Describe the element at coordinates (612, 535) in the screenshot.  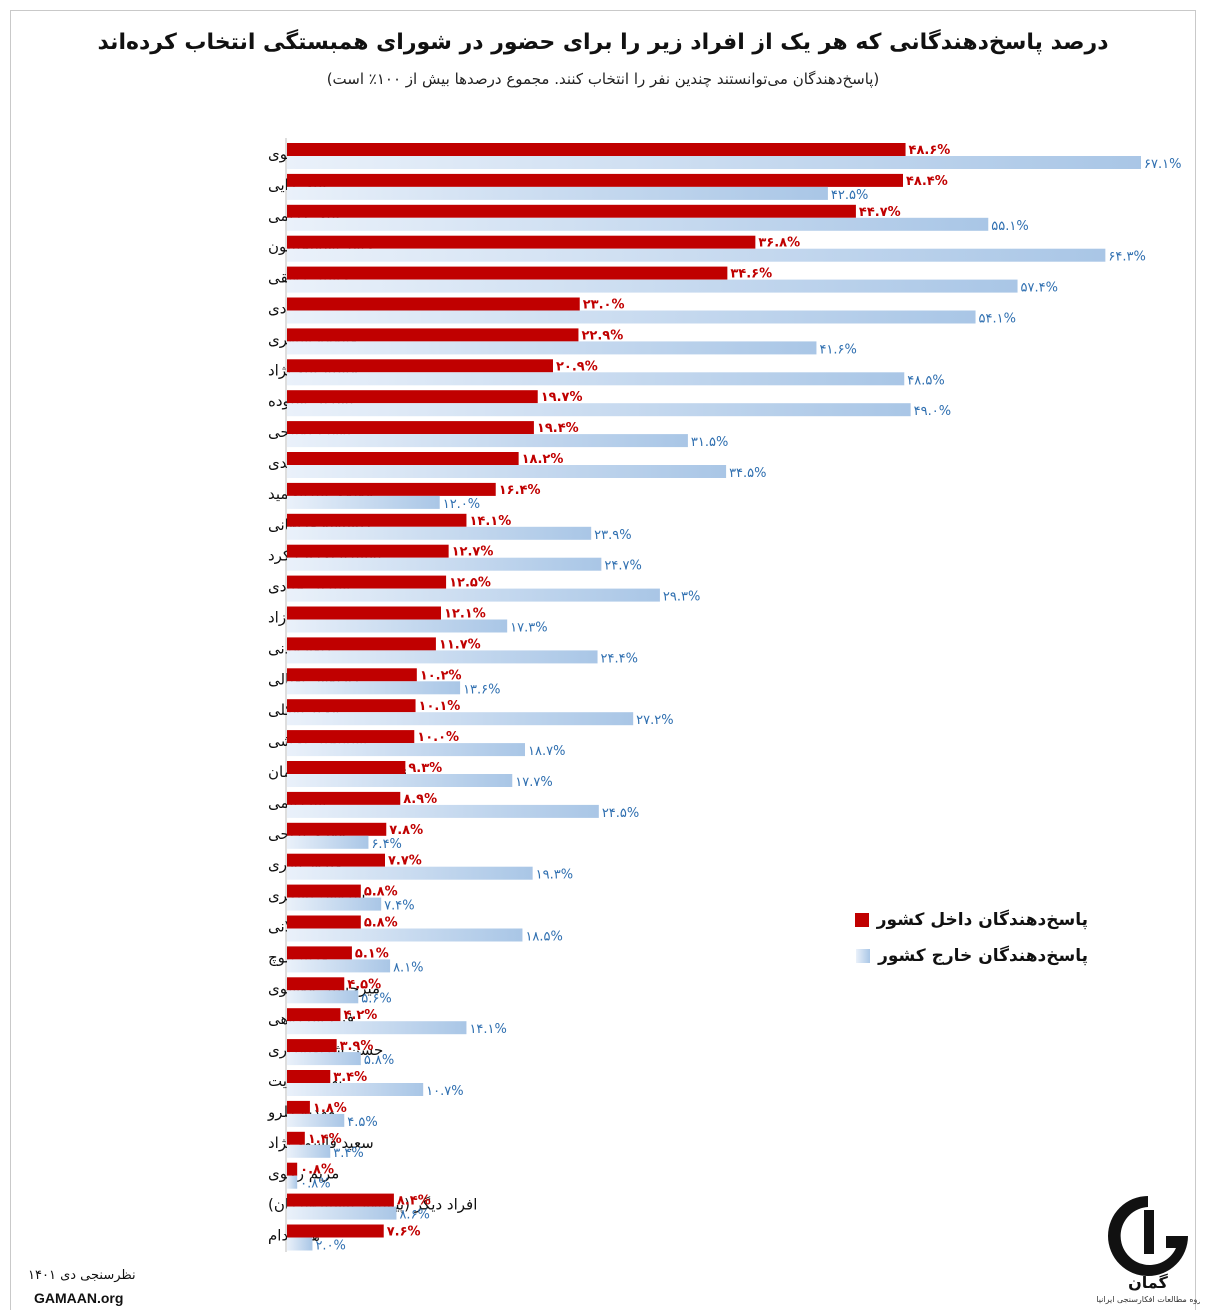
I see `data-label-outside: ۲۳.۹%` at that location.